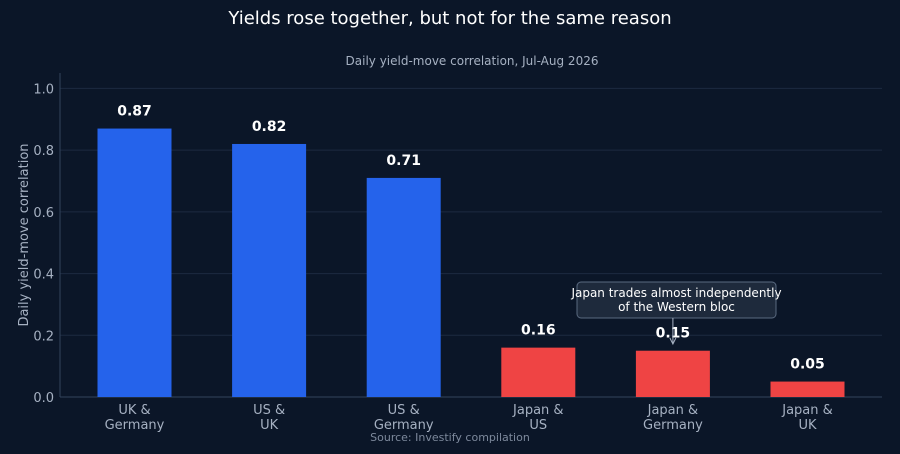  Describe the element at coordinates (538, 425) in the screenshot. I see `x-tick-label-line: US` at that location.